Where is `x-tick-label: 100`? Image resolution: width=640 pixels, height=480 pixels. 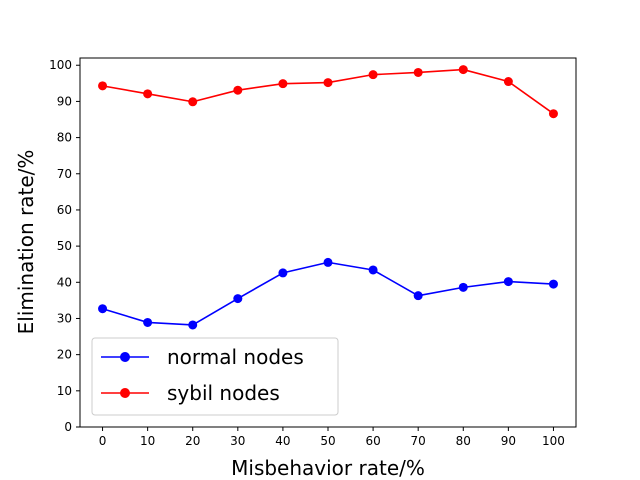
x-tick-label: 100 is located at coordinates (553, 441).